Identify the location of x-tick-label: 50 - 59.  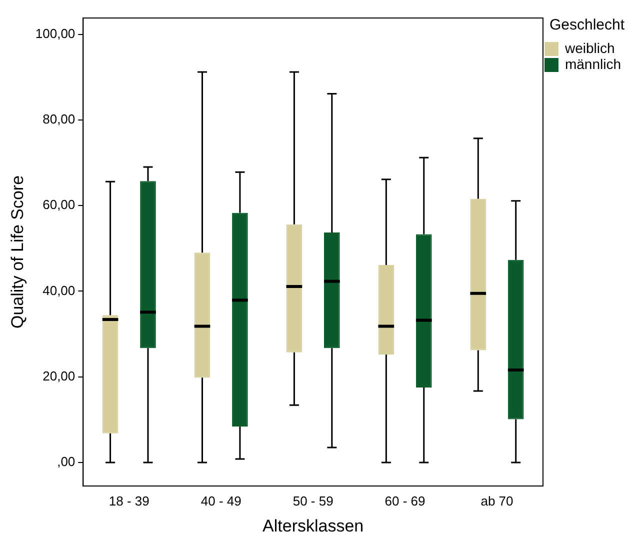
(313, 500).